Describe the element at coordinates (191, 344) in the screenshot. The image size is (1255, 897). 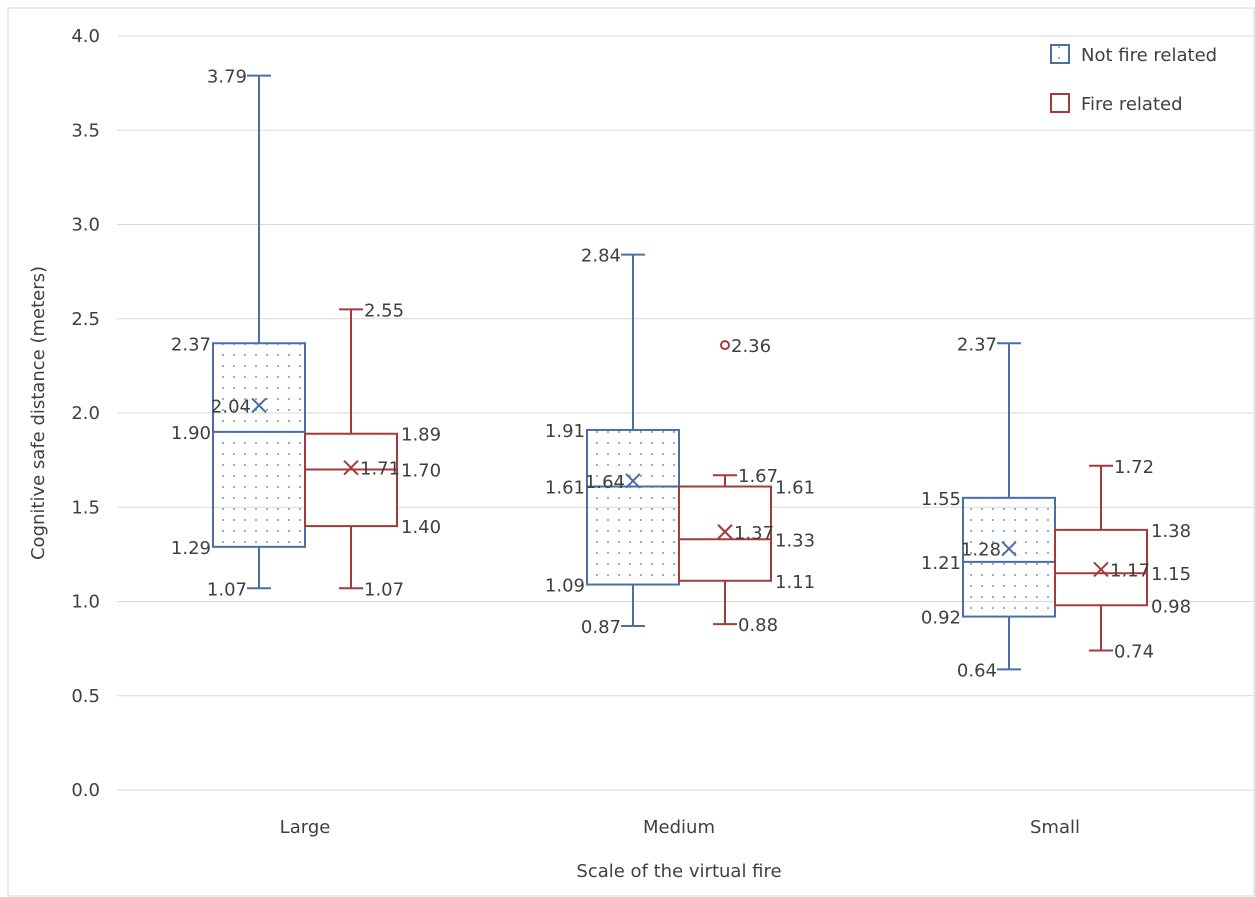
I see `data-label-q3: 2.37` at that location.